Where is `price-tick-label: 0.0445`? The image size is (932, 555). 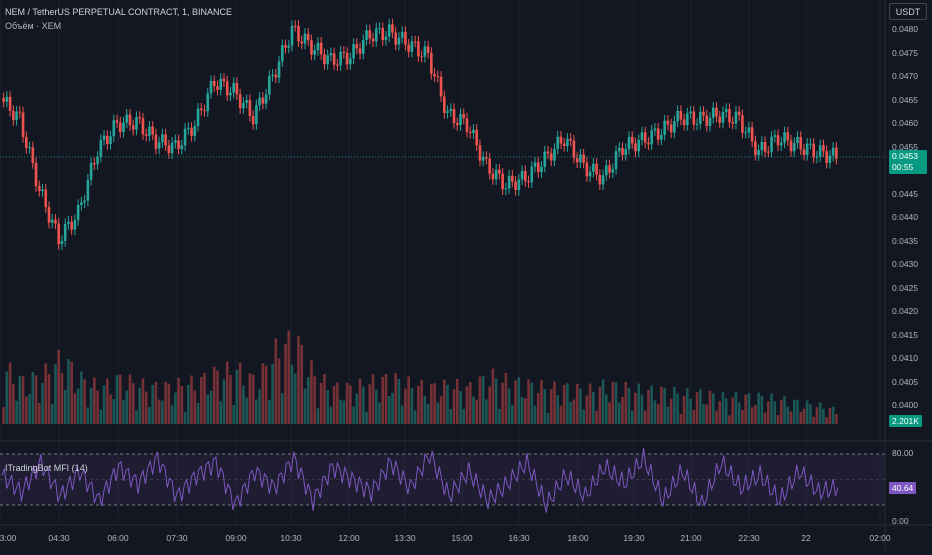 price-tick-label: 0.0445 is located at coordinates (905, 193).